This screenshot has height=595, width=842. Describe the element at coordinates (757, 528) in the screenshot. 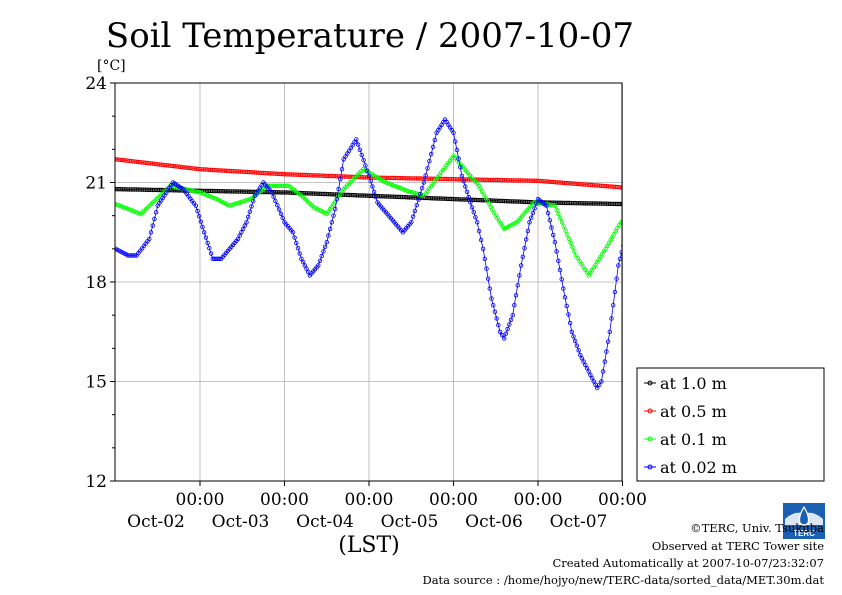

I see `credit-copyright: ©TERC, Univ. Tsukuba` at that location.